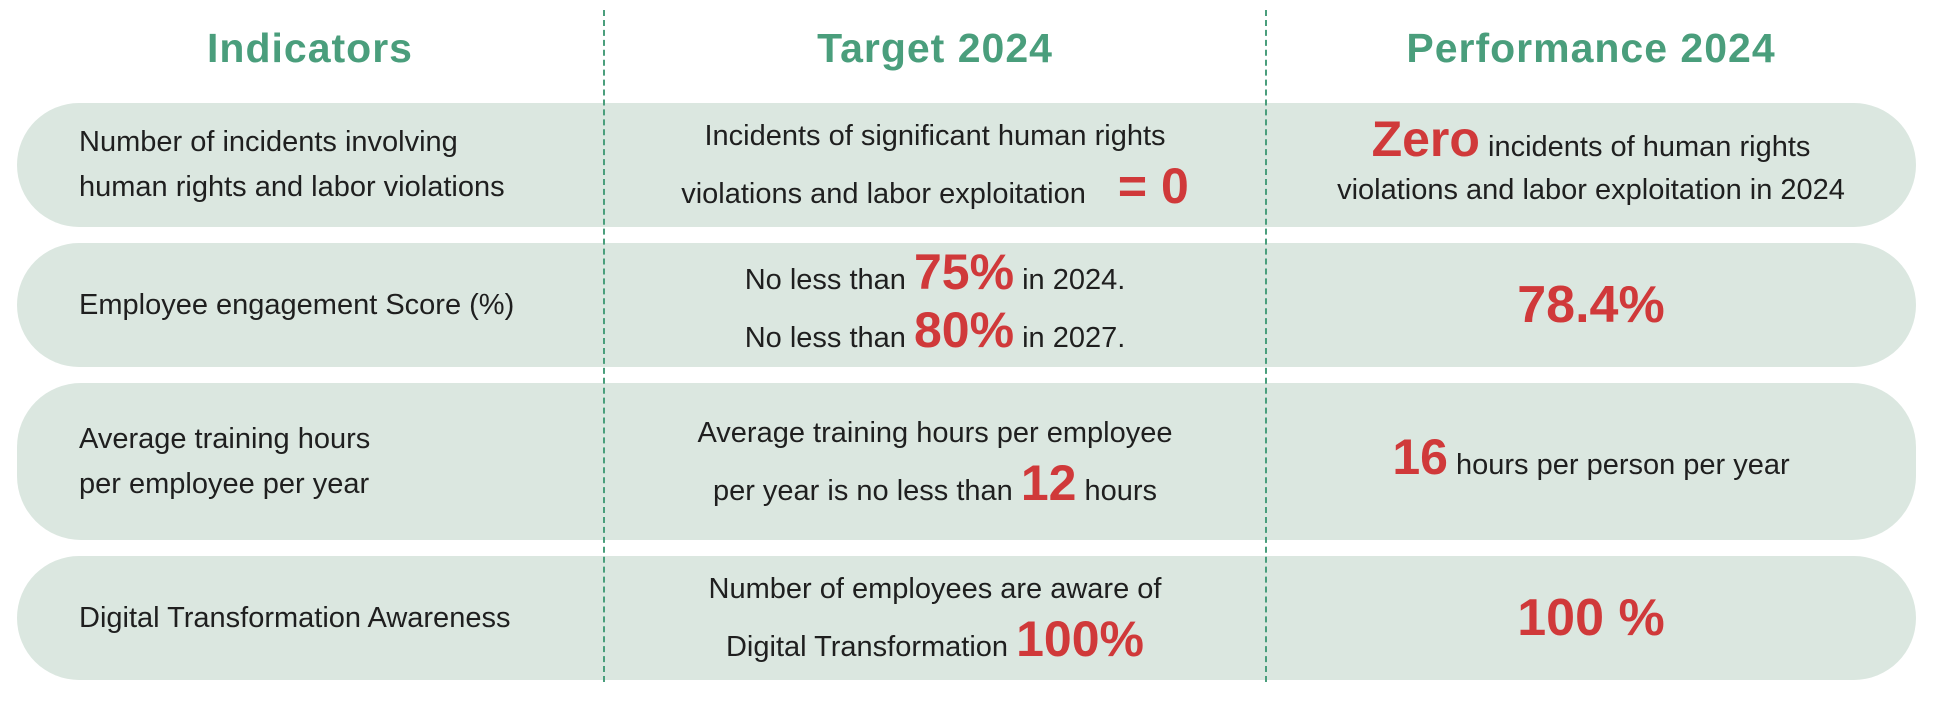  Describe the element at coordinates (1048, 482) in the screenshot. I see `target-highlight-value: 12` at that location.